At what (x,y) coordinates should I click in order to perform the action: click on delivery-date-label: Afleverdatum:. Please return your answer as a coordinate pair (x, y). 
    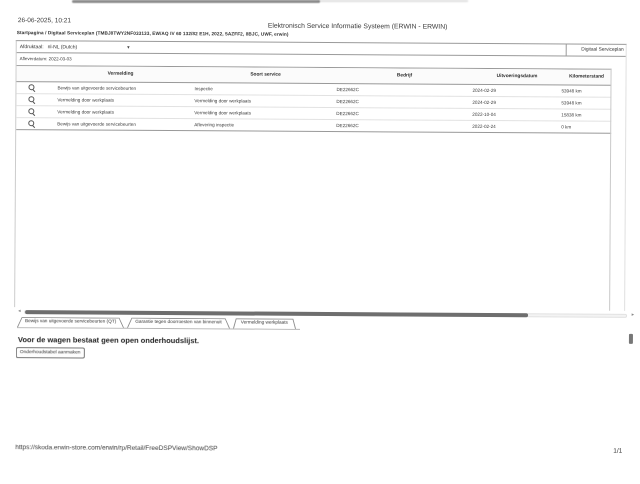
    Looking at the image, I should click on (34, 58).